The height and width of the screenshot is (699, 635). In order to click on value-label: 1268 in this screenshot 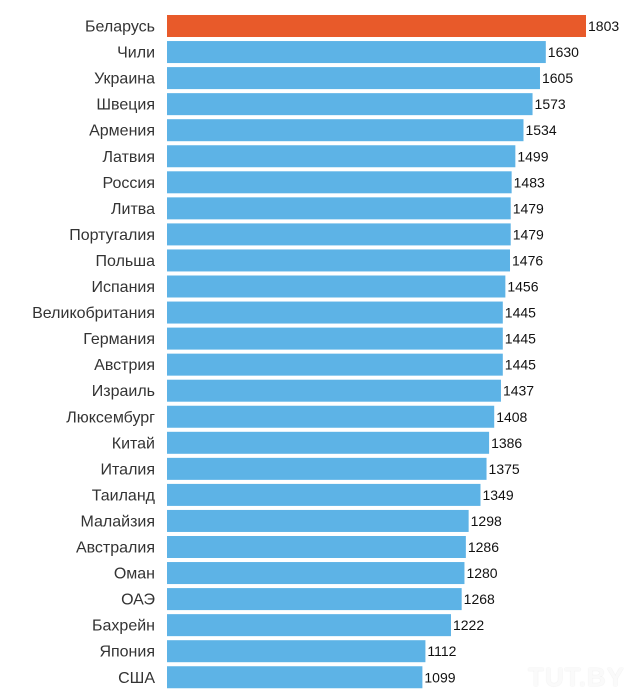, I will do `click(479, 599)`.